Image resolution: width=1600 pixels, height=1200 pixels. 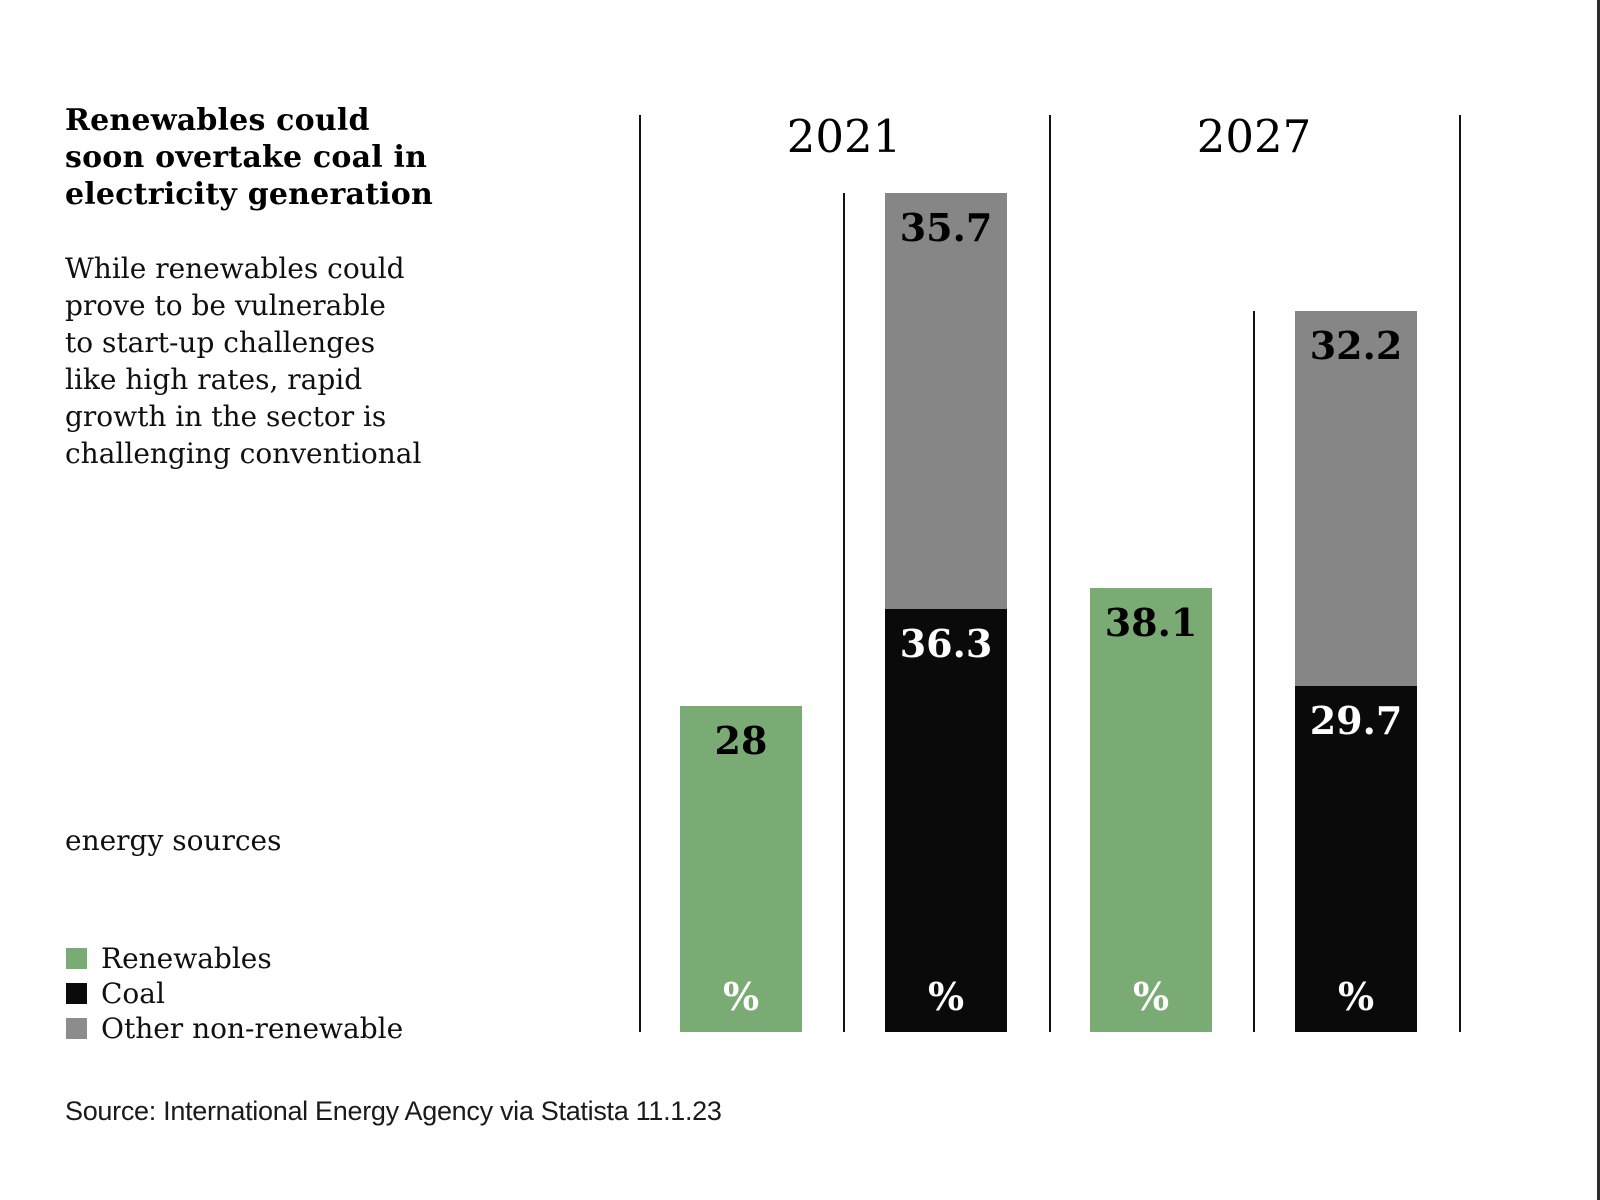 What do you see at coordinates (1254, 136) in the screenshot?
I see `year-header-2027: 2027` at bounding box center [1254, 136].